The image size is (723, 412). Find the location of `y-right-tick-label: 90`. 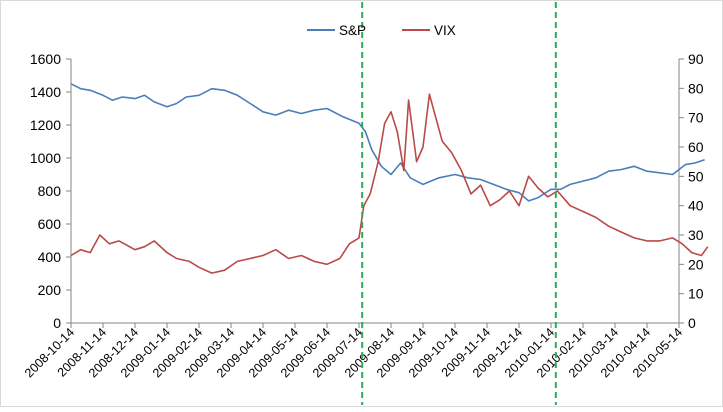

y-right-tick-label: 90 is located at coordinates (696, 59).